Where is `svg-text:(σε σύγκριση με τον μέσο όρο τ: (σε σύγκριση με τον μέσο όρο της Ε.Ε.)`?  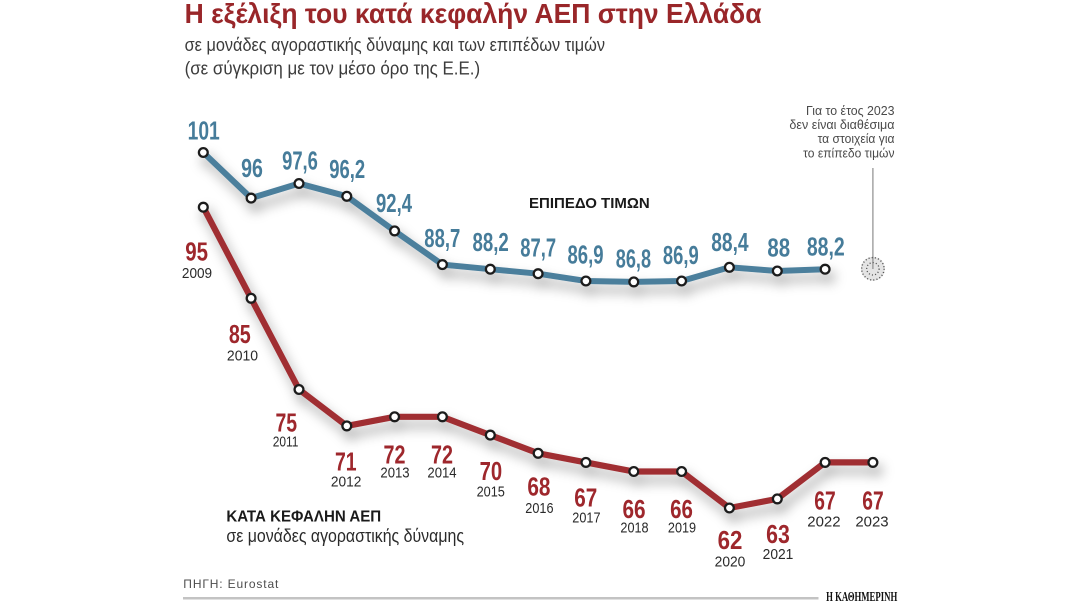 svg-text:(σε σύγκριση με τον μέσο όρο τ: (σε σύγκριση με τον μέσο όρο της Ε.Ε.) is located at coordinates (332, 68).